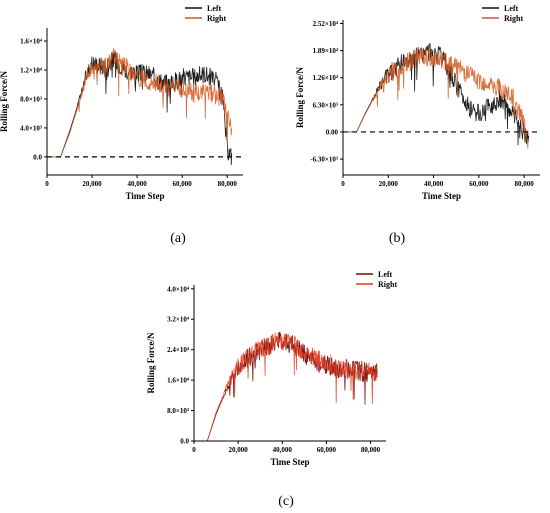 Image resolution: width=550 pixels, height=513 pixels. I want to click on y-tick-label: 4.0×10⁴, so click(178, 289).